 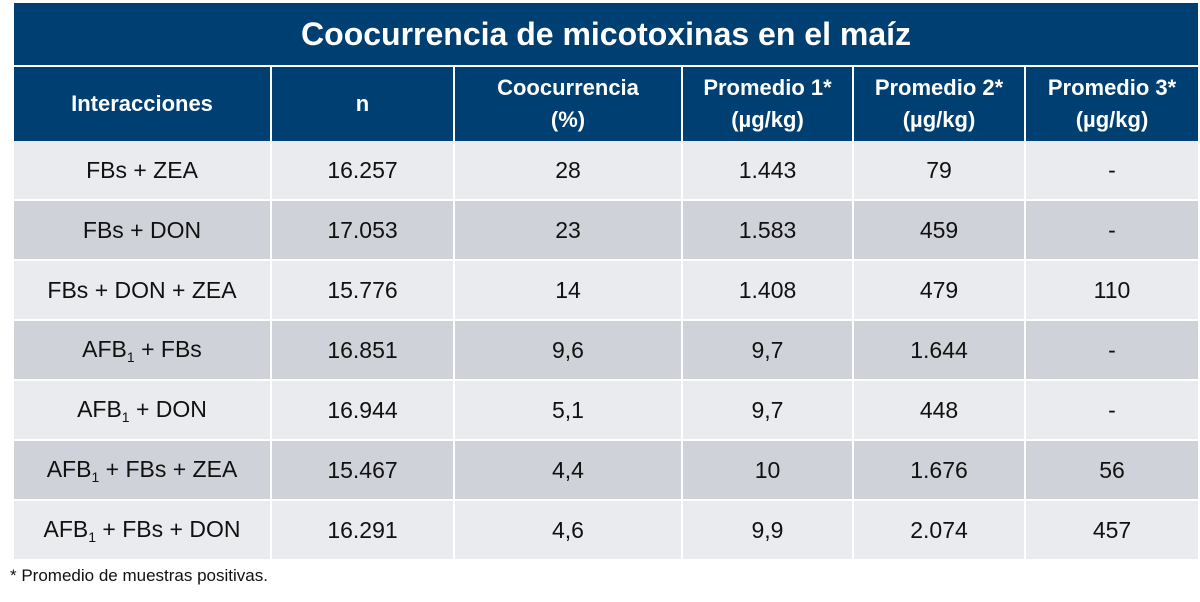 What do you see at coordinates (363, 290) in the screenshot?
I see `cell-n: 15.776` at bounding box center [363, 290].